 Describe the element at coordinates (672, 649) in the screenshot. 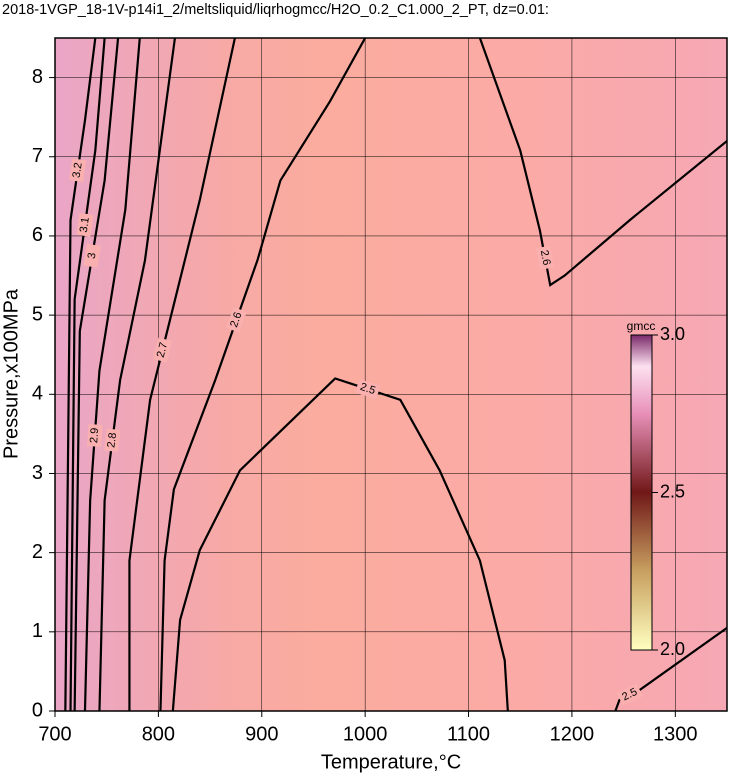

I see `colorbar-tick-label: 2.0` at that location.